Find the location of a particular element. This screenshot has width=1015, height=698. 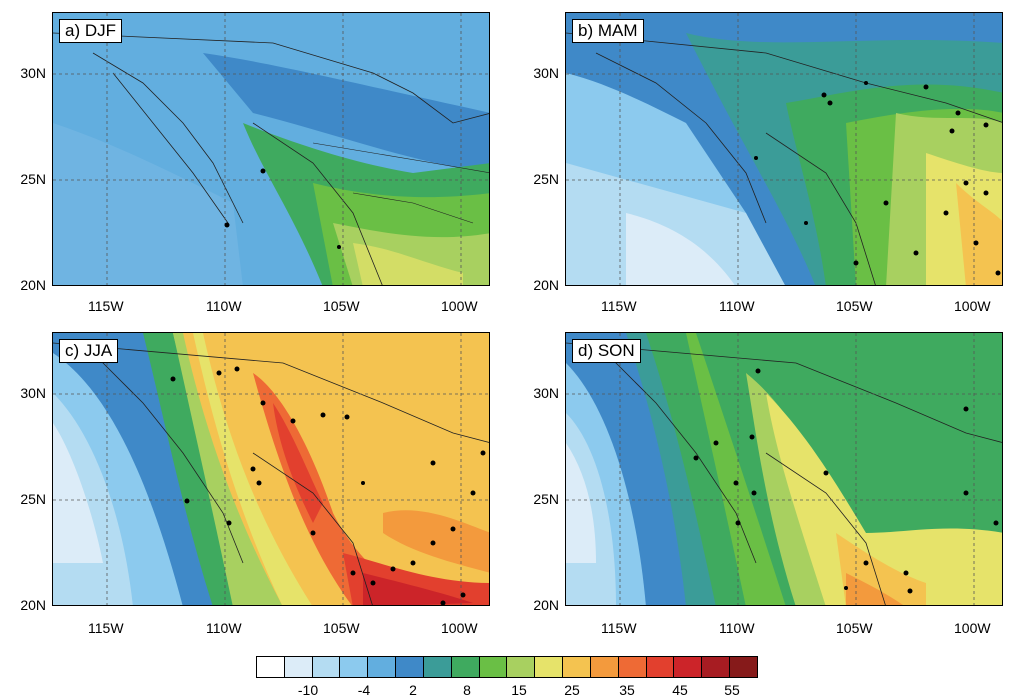

colorbar is located at coordinates (507, 667).